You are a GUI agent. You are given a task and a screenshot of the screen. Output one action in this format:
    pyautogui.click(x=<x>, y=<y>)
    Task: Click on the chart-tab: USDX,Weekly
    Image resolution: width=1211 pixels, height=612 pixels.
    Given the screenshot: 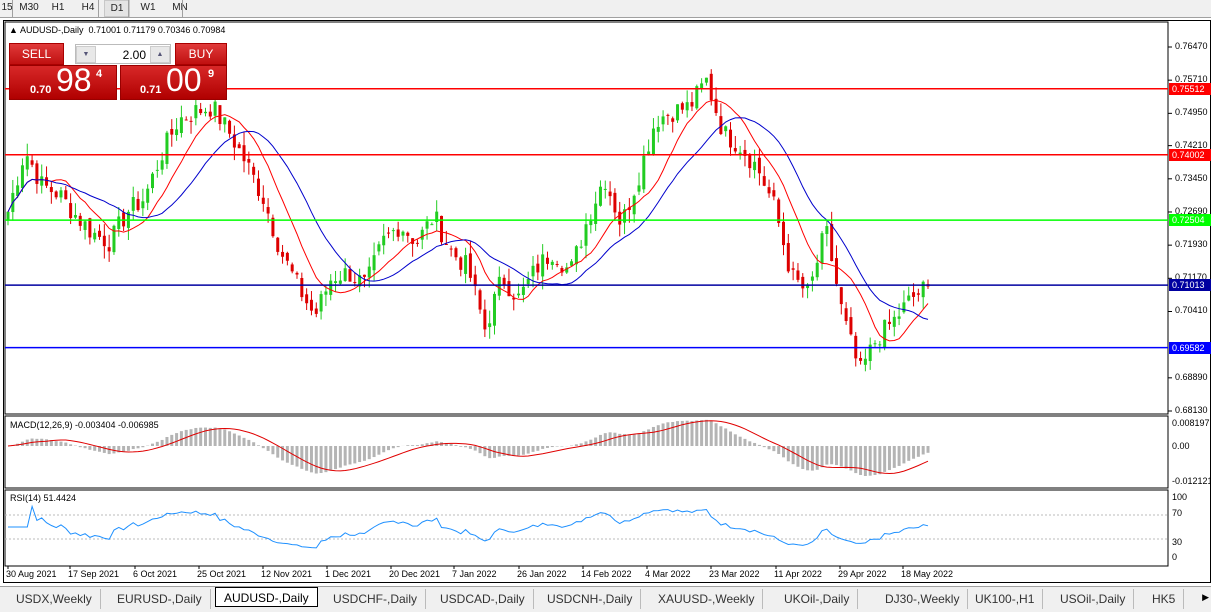 What is the action you would take?
    pyautogui.click(x=54, y=599)
    